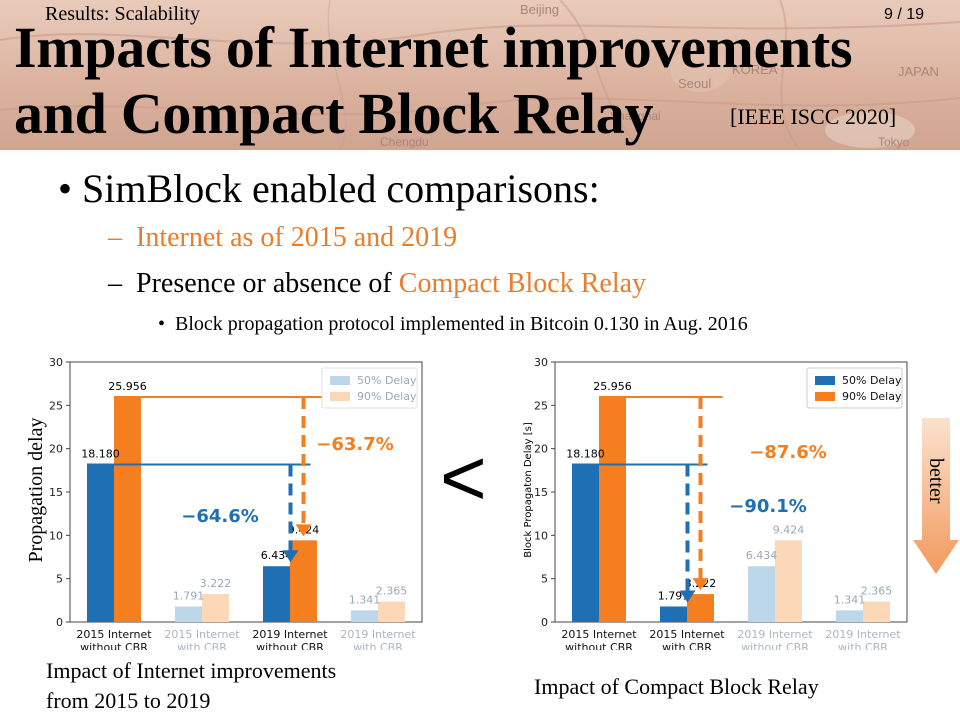  Describe the element at coordinates (635, 116) in the screenshot. I see `map-label-shanghai: Shanghai` at that location.